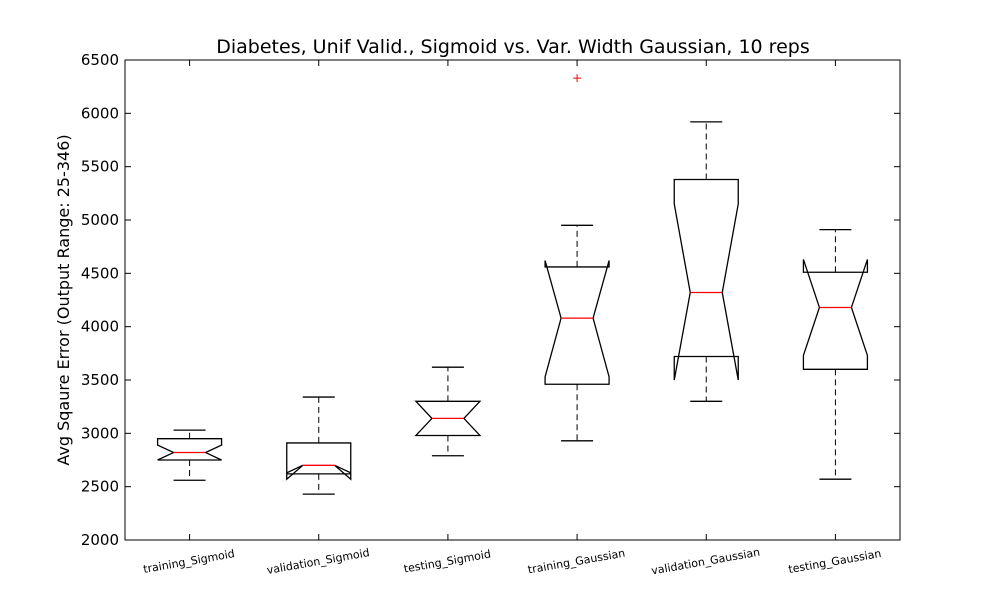  Describe the element at coordinates (100, 327) in the screenshot. I see `y-tick-label: 4000` at that location.